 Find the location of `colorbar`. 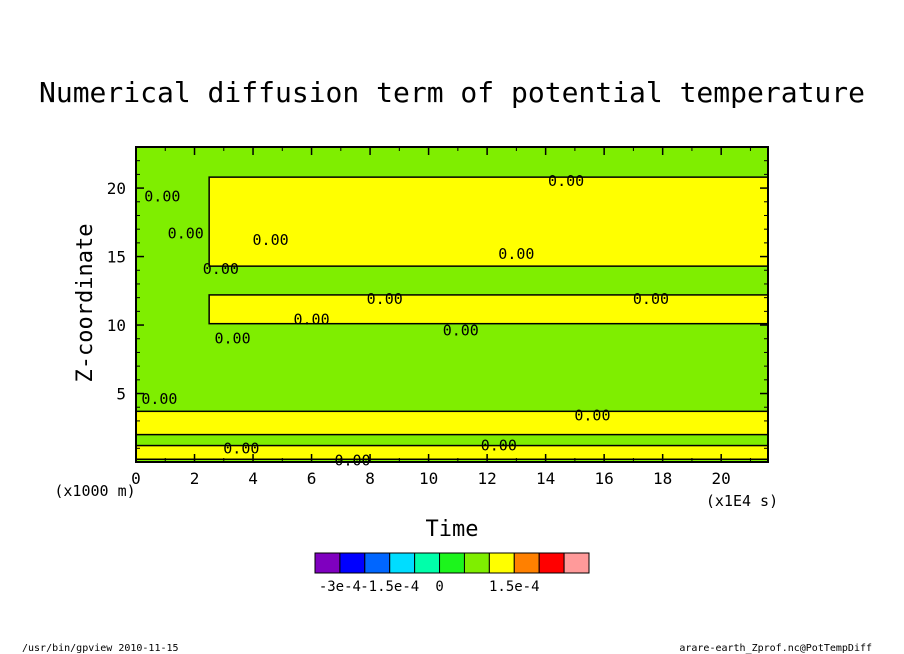

colorbar is located at coordinates (452, 563).